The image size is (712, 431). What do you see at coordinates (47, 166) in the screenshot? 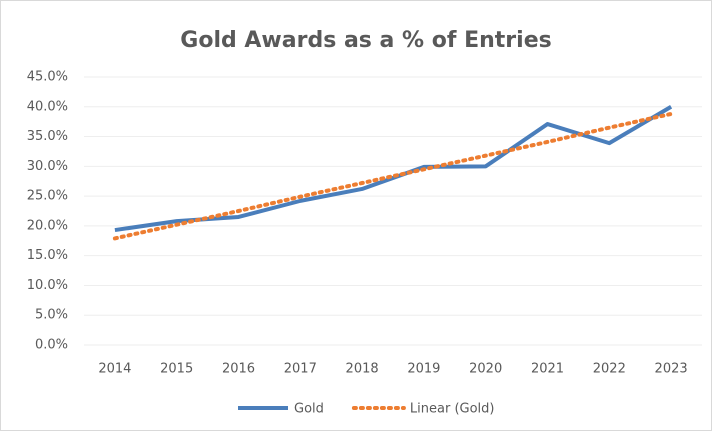
I see `y-tick-label: 30.0%` at bounding box center [47, 166].